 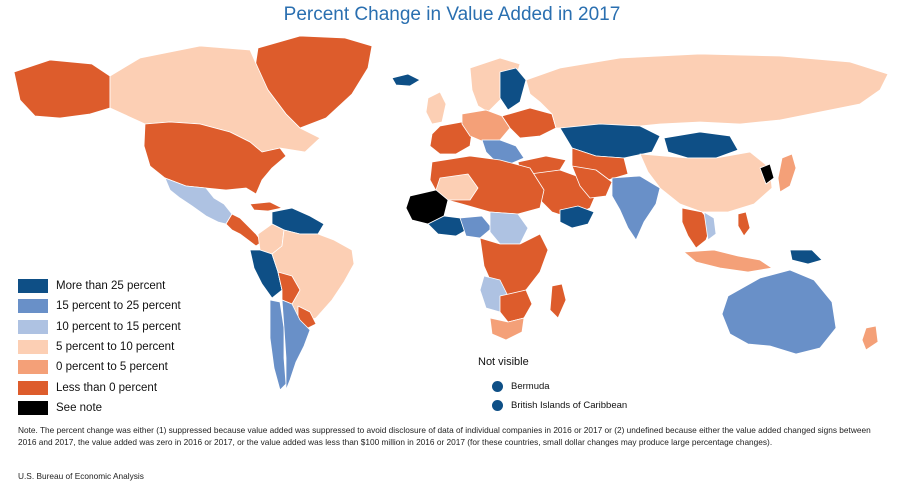 I want to click on legend-label: See note, so click(x=79, y=407).